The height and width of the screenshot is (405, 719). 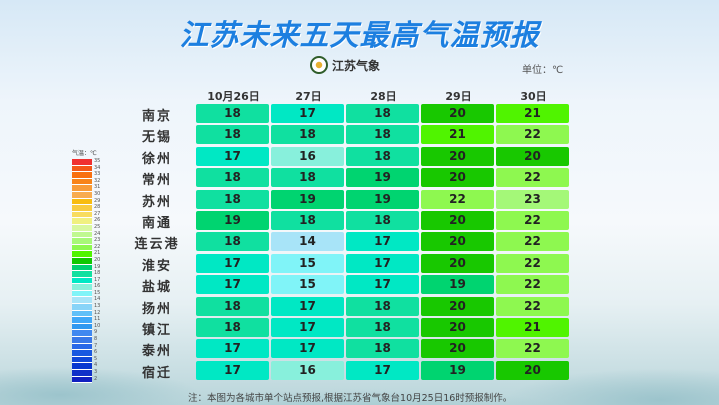 I want to click on date-header: 10月26日, so click(x=233, y=96).